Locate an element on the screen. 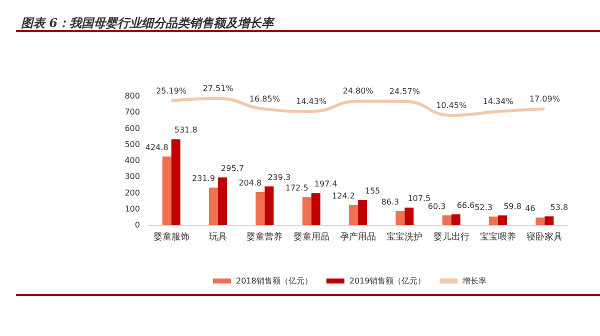  data-label: 24.57% is located at coordinates (404, 91).